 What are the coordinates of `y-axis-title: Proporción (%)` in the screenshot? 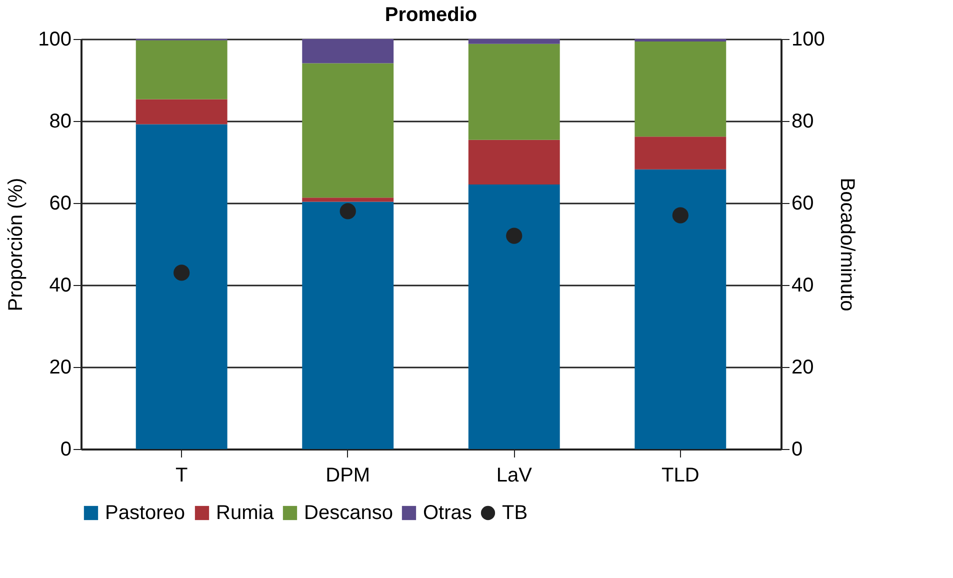 It's located at (16, 245).